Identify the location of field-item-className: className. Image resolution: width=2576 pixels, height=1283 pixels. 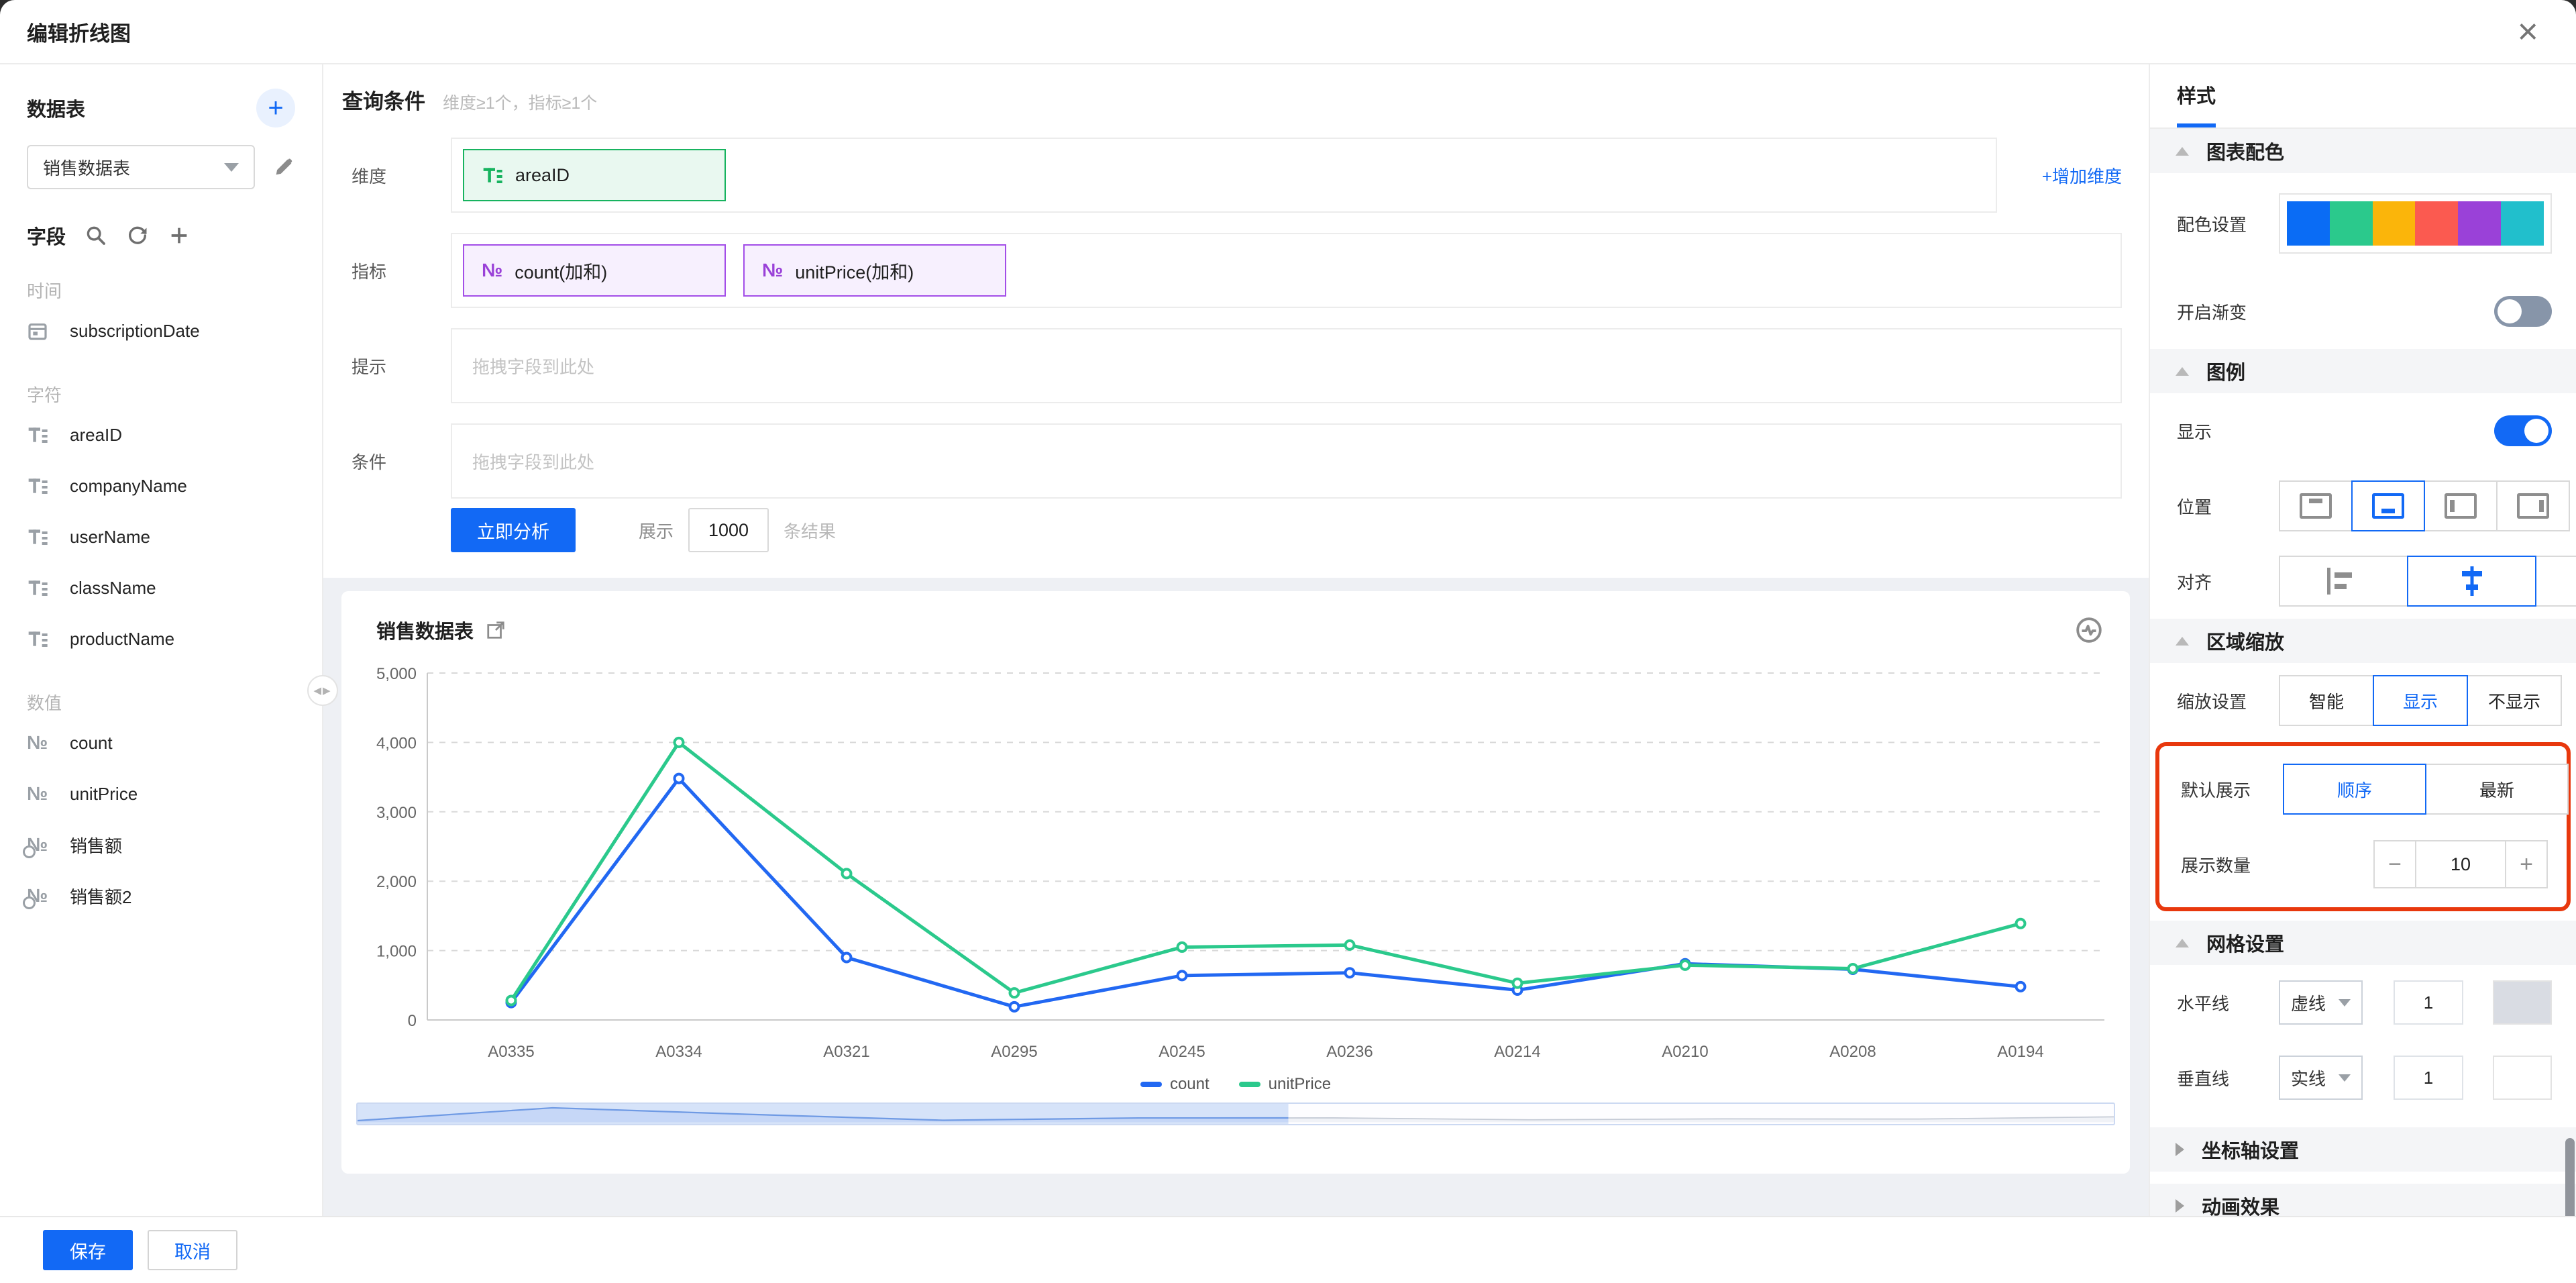
(161, 588).